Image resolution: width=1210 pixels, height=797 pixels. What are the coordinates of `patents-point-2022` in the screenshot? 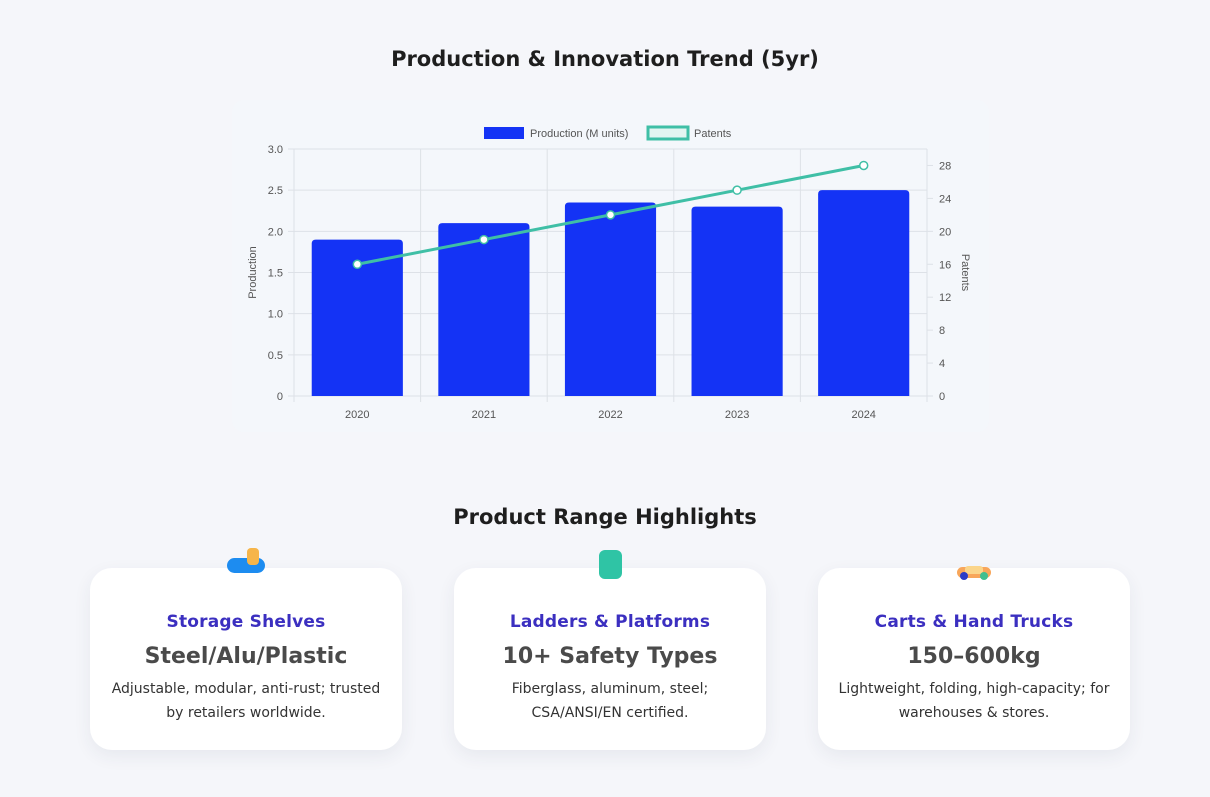 It's located at (610, 215).